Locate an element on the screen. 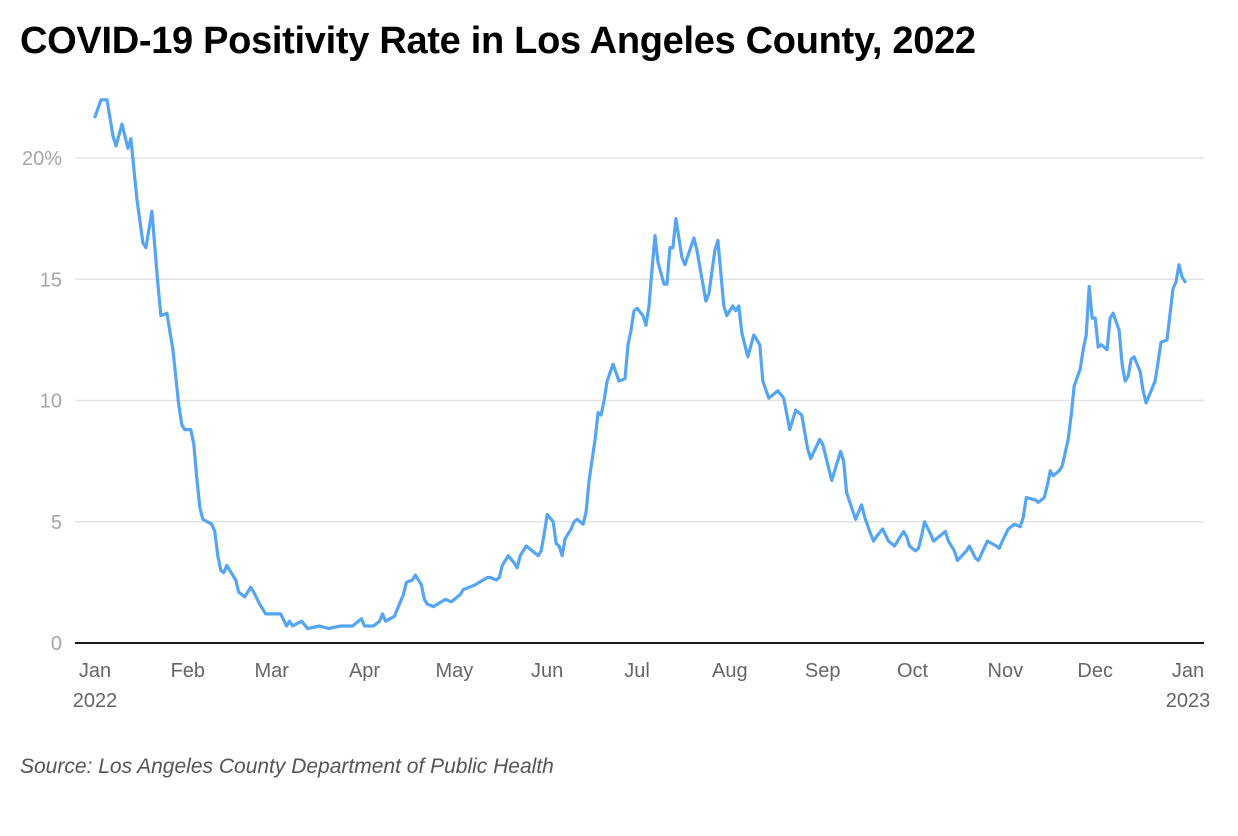  x-tick-label: Sep is located at coordinates (823, 671).